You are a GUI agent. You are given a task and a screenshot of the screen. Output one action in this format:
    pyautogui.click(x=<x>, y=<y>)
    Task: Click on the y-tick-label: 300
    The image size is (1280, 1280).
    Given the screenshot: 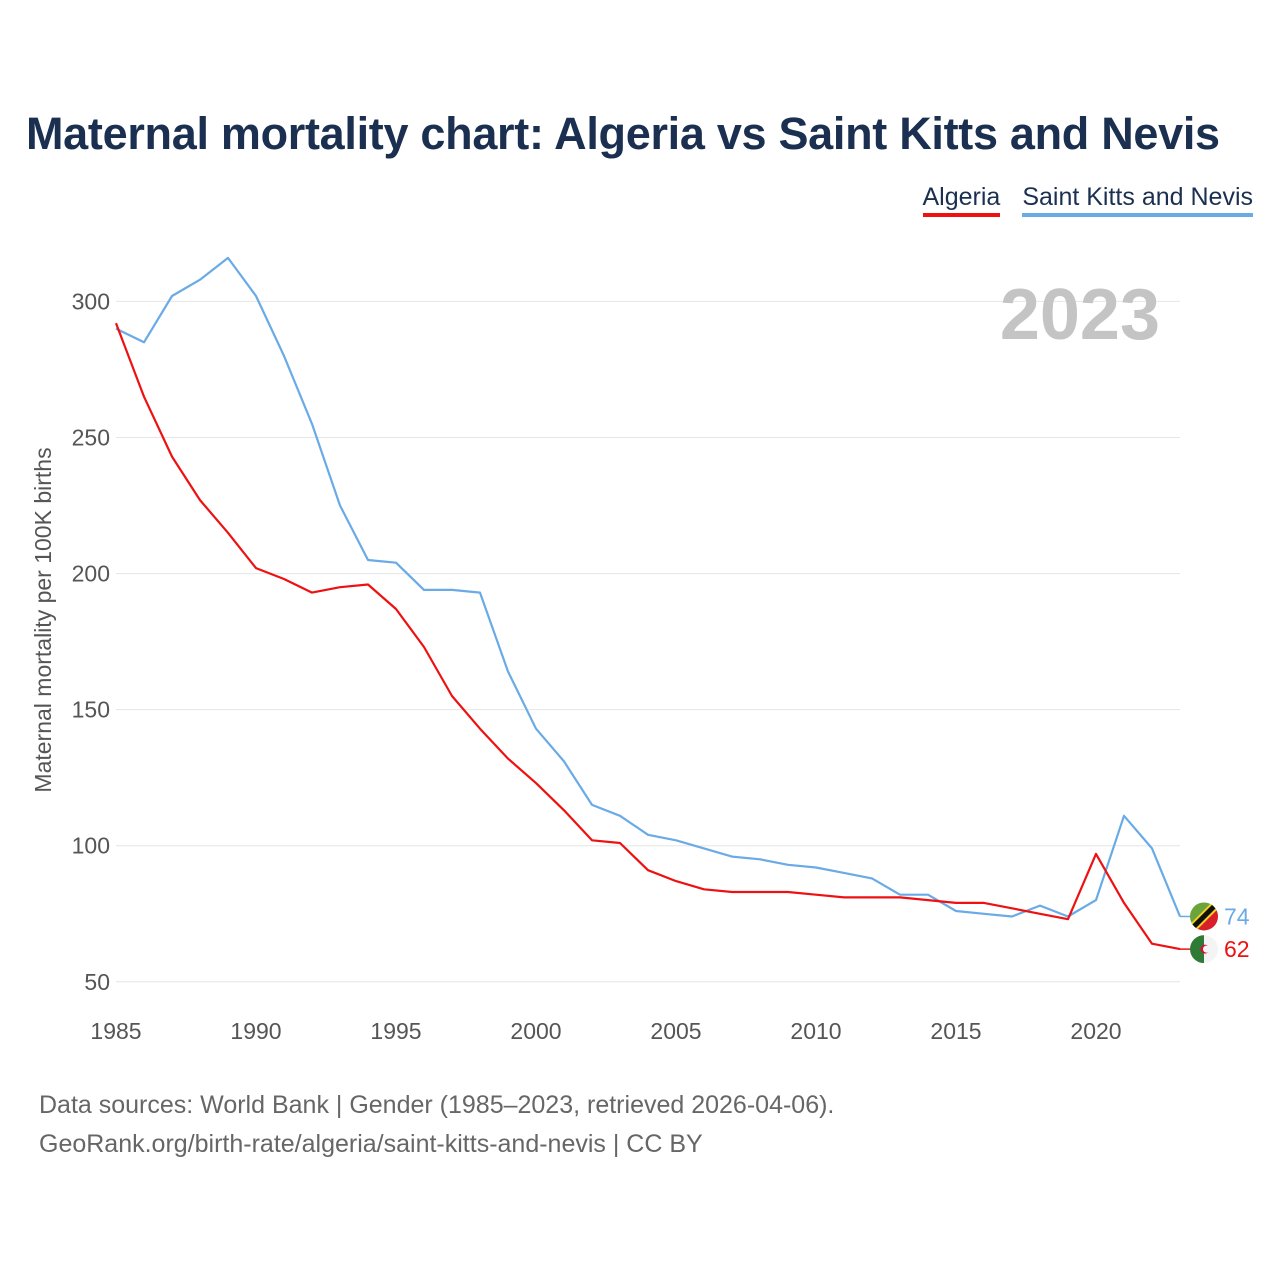 What is the action you would take?
    pyautogui.click(x=91, y=301)
    